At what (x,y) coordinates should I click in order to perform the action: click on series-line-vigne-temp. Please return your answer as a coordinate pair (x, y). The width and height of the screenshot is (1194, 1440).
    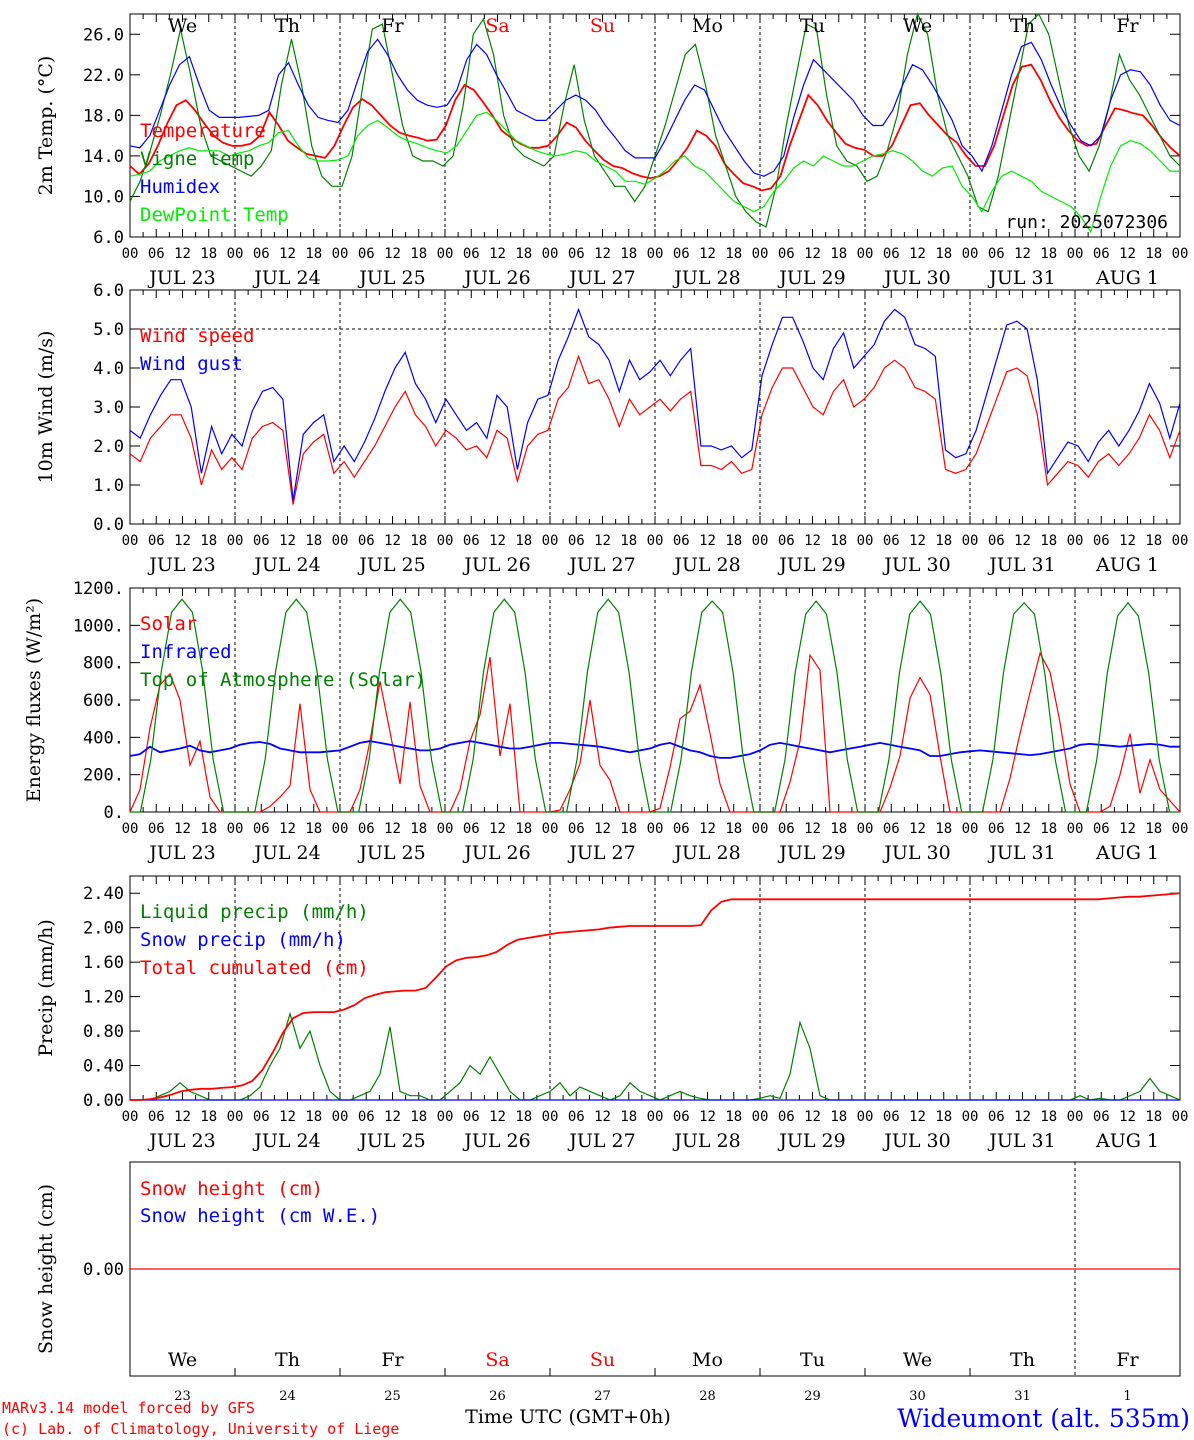
    Looking at the image, I should click on (655, 120).